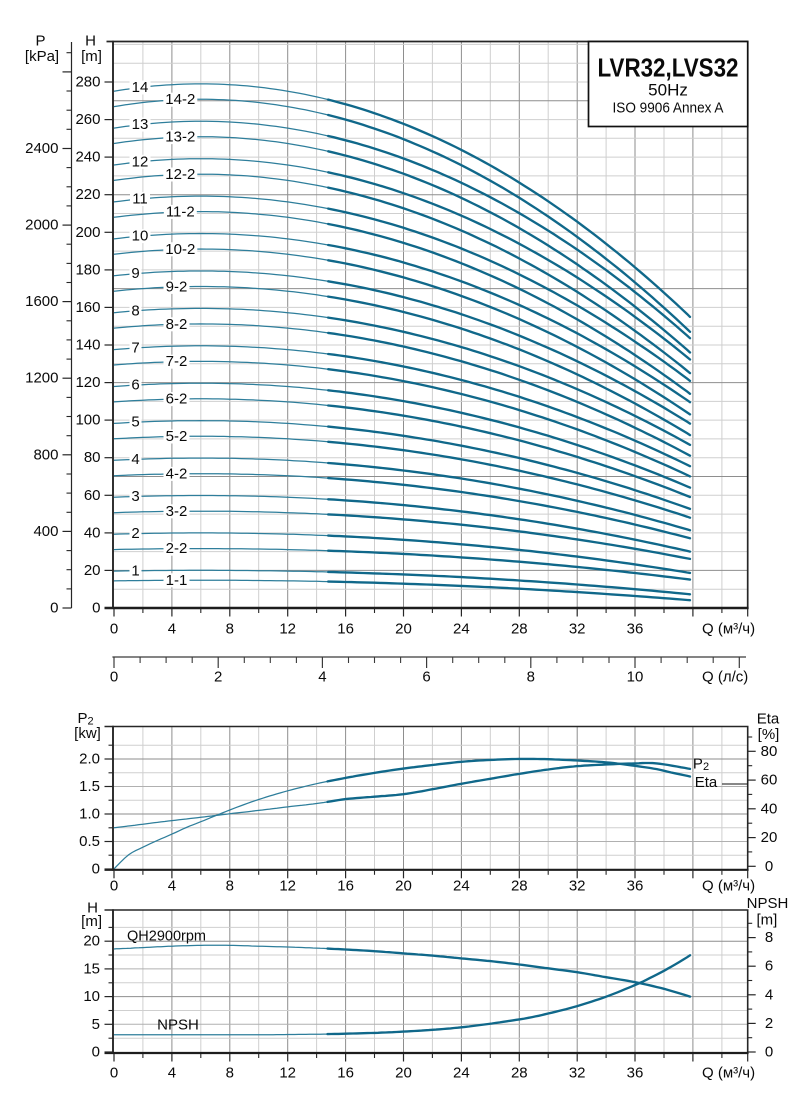 The height and width of the screenshot is (1110, 795). What do you see at coordinates (177, 436) in the screenshot?
I see `svg-text: 5-2` at bounding box center [177, 436].